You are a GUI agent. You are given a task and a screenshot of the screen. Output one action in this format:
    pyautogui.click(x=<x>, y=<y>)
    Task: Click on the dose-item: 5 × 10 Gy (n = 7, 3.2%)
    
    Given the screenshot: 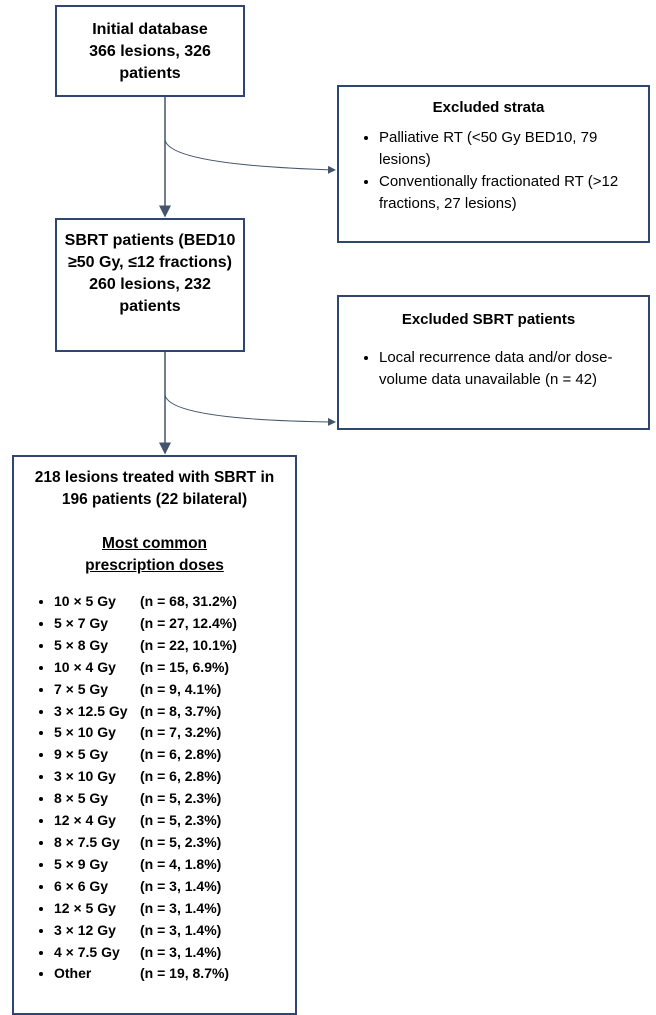 What is the action you would take?
    pyautogui.click(x=168, y=733)
    